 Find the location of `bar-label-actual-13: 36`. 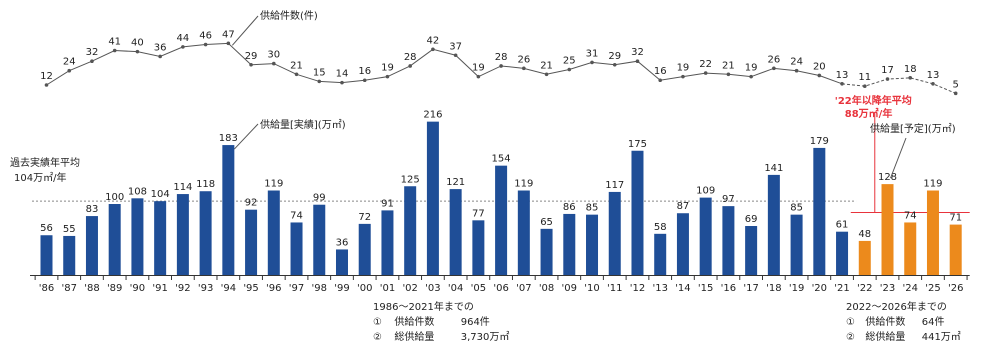

bar-label-actual-13: 36 is located at coordinates (342, 242).